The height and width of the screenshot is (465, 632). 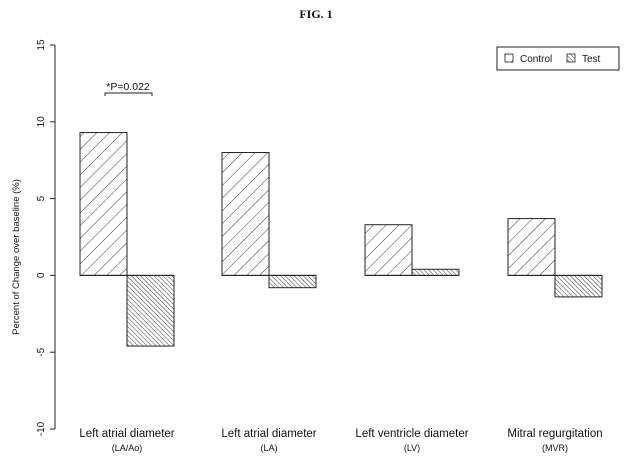 I want to click on category-sublabel: (LV), so click(x=412, y=448).